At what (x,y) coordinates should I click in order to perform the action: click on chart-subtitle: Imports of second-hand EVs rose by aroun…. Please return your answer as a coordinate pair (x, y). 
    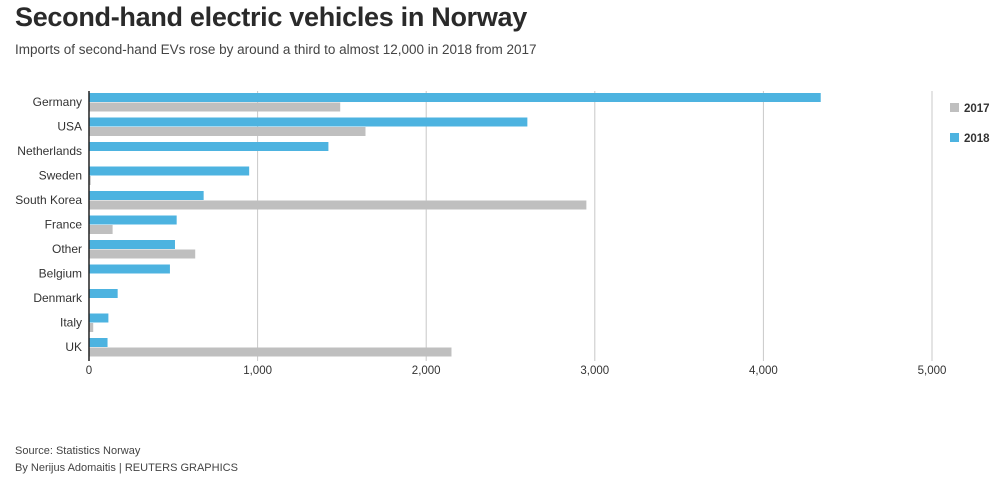
    Looking at the image, I should click on (276, 49).